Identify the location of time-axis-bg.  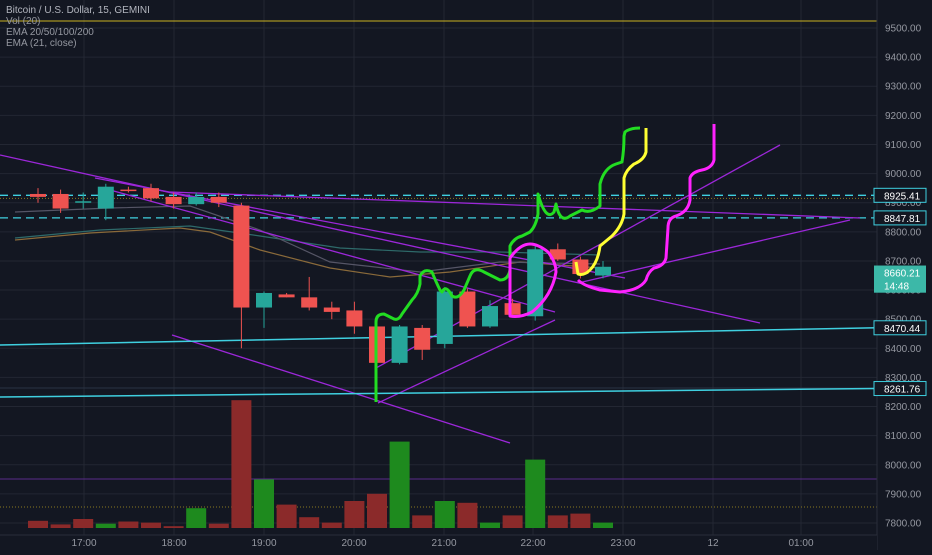
(438, 542).